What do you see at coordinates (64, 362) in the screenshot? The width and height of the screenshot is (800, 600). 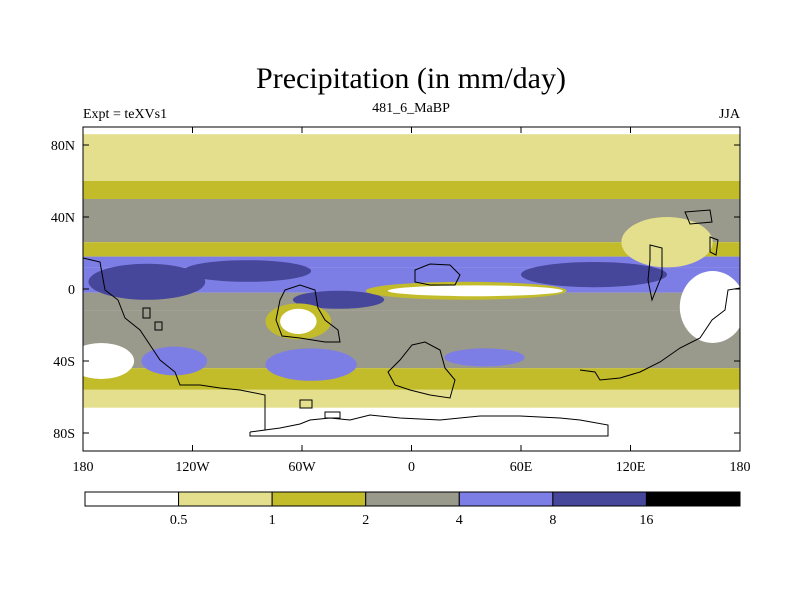 I see `y-tick-label: 40S` at bounding box center [64, 362].